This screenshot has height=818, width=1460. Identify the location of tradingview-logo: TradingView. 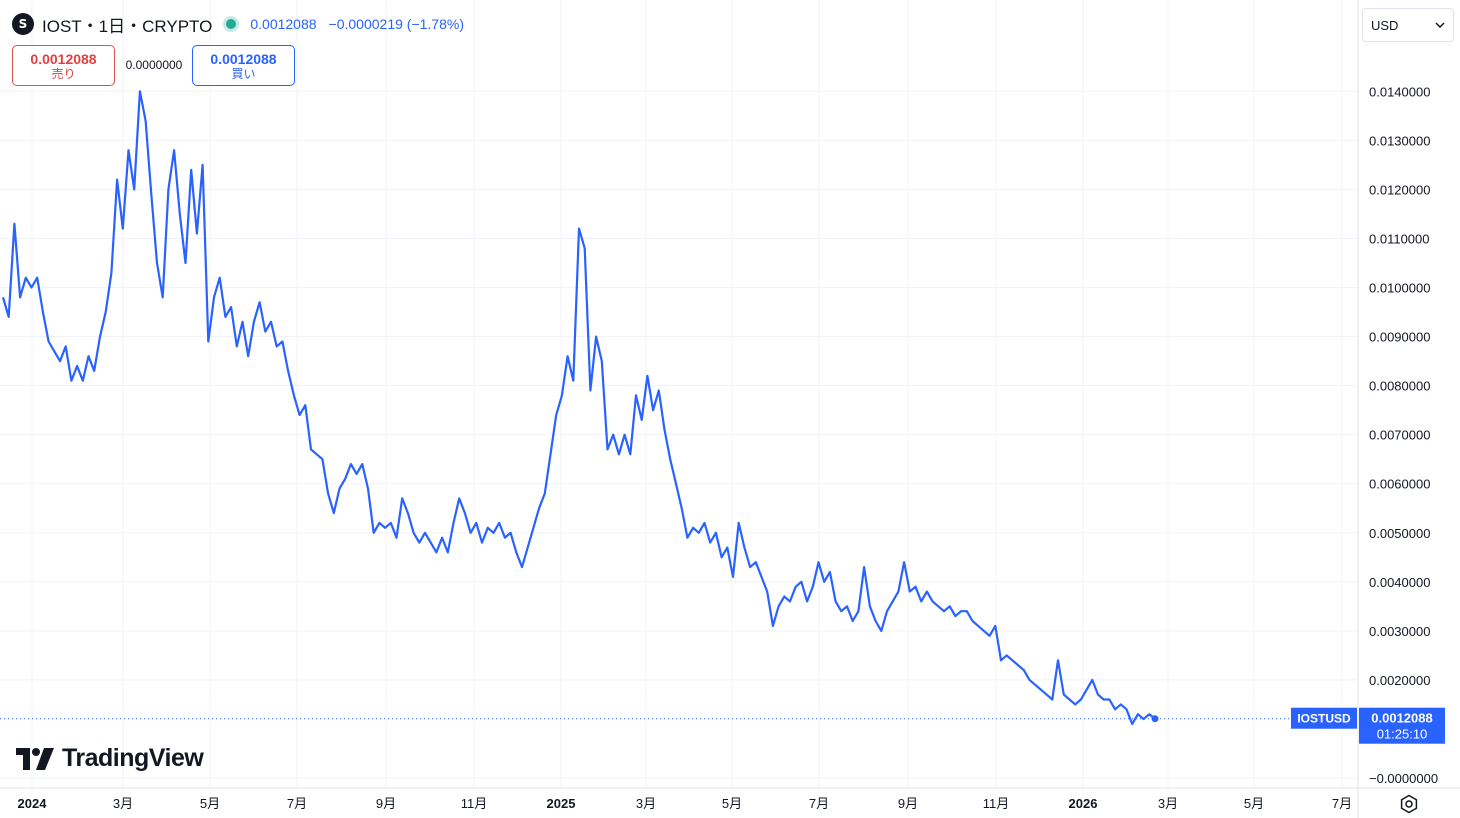
(110, 758).